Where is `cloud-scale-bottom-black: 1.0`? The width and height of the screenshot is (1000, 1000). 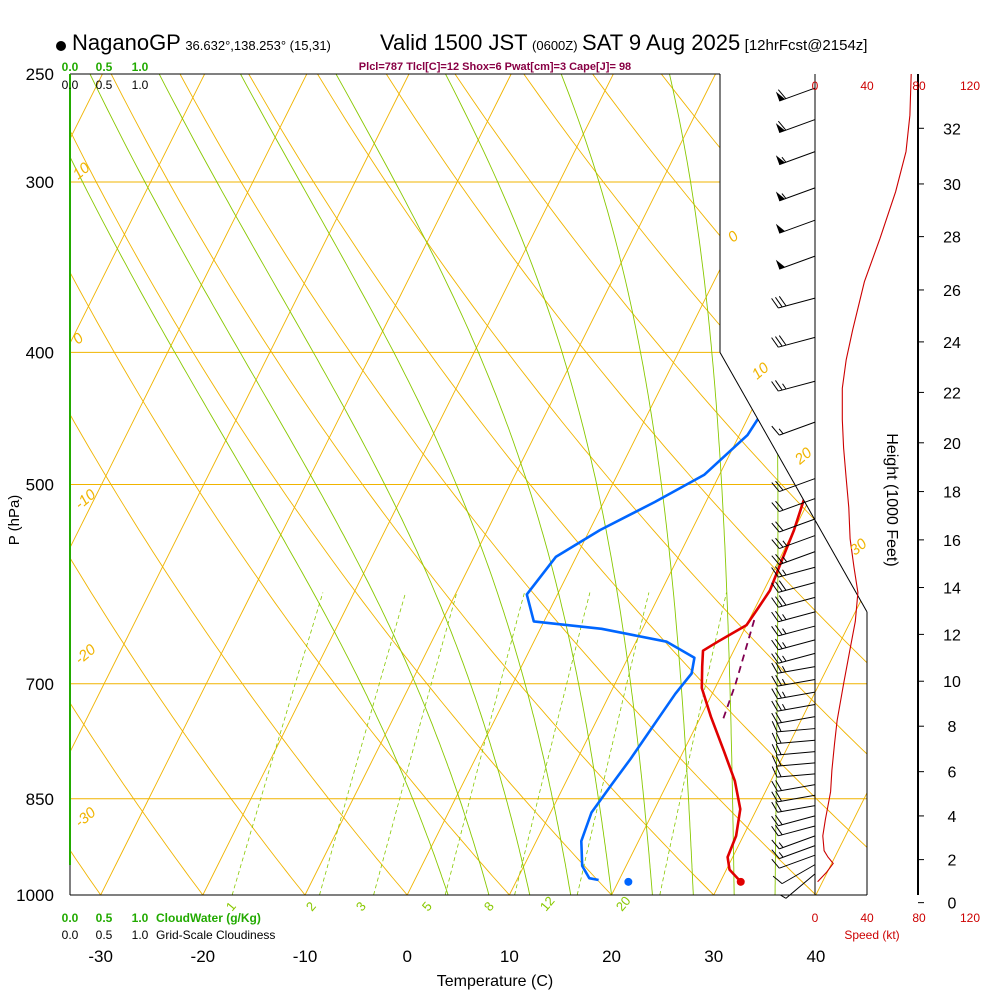 cloud-scale-bottom-black: 1.0 is located at coordinates (140, 935).